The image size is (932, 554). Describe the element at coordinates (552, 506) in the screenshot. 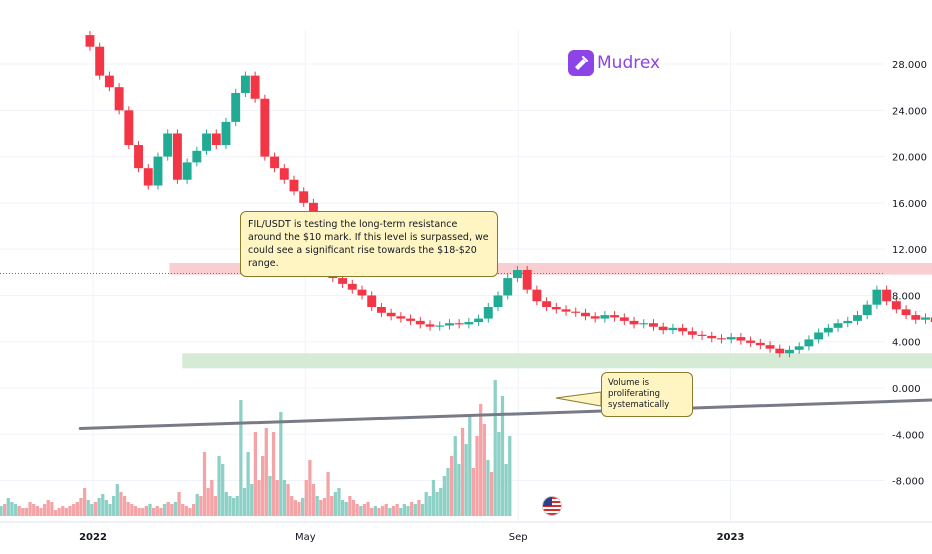

I see `us-flag-icon` at that location.